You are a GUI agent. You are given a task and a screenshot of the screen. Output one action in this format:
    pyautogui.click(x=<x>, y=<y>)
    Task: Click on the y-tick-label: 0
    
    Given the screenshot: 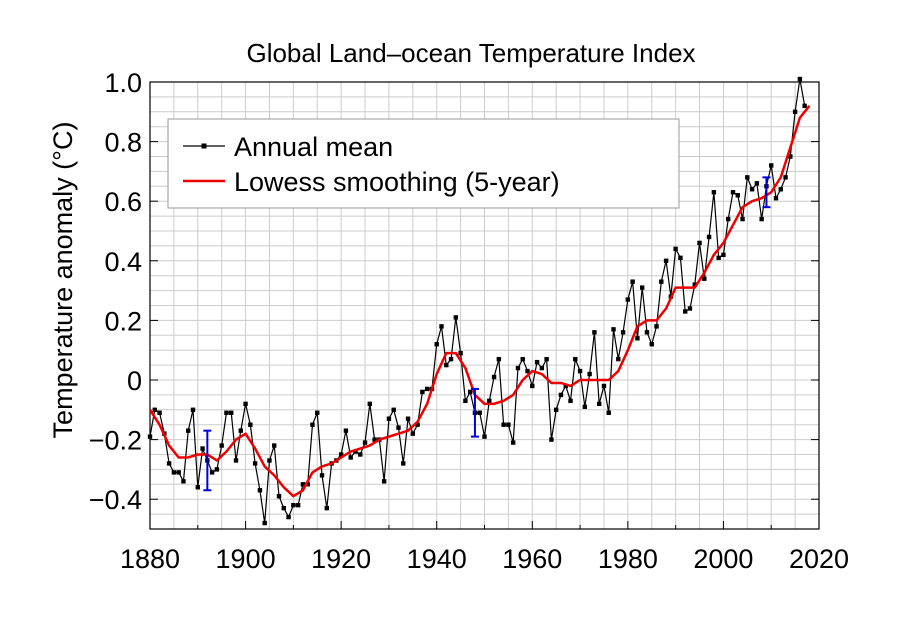 What is the action you would take?
    pyautogui.click(x=134, y=381)
    